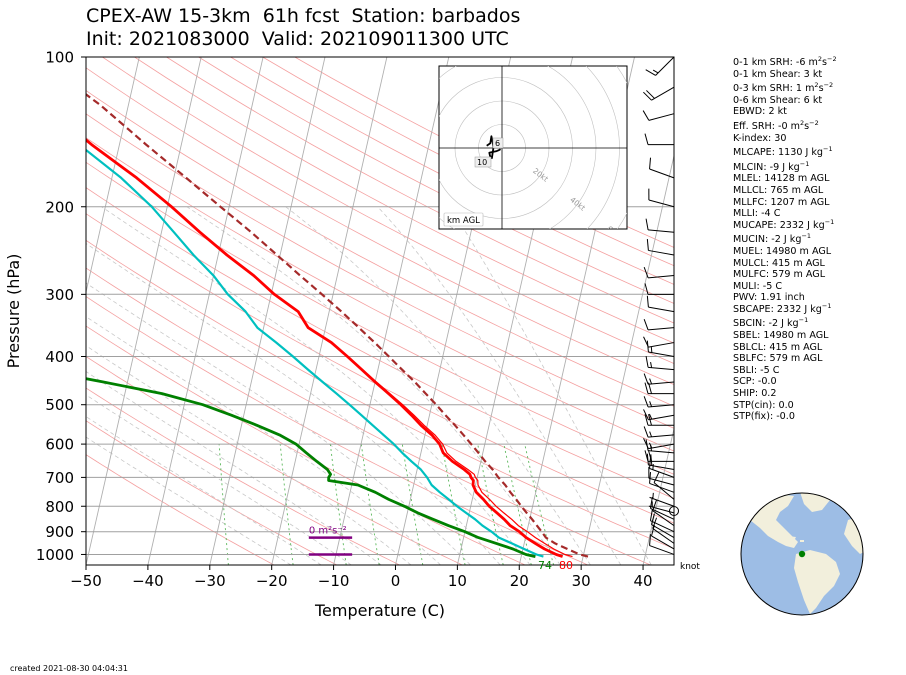  What do you see at coordinates (674, 511) in the screenshot?
I see `calm-wind-circle` at bounding box center [674, 511].